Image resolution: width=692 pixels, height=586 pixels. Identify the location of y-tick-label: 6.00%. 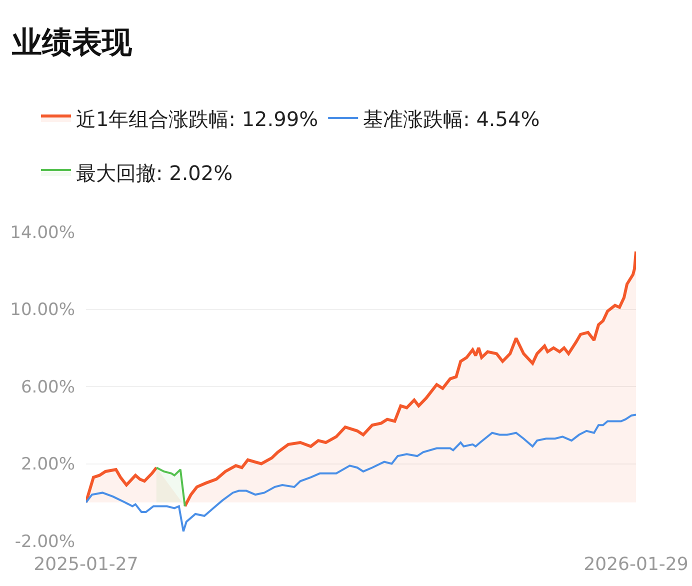
(47, 387).